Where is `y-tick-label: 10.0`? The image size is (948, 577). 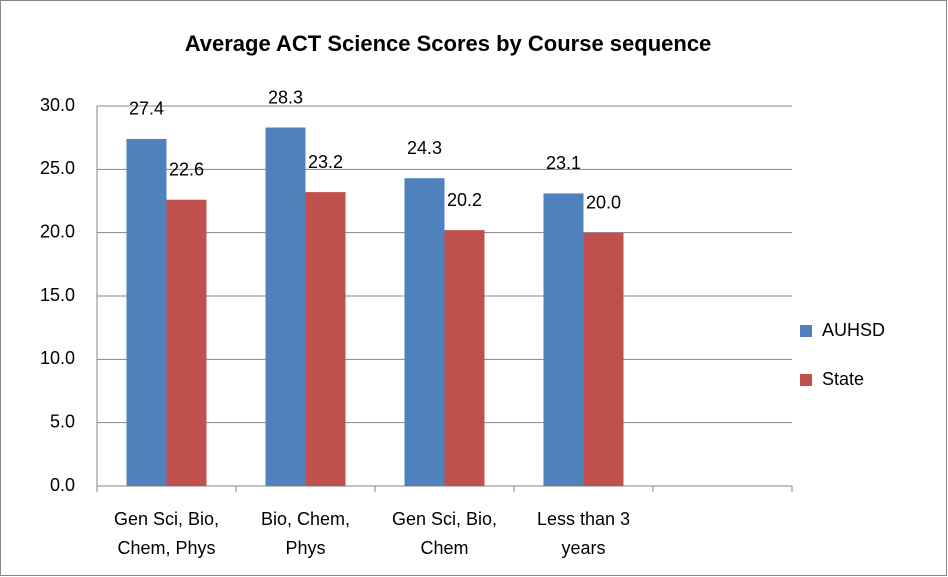
y-tick-label: 10.0 is located at coordinates (57, 358).